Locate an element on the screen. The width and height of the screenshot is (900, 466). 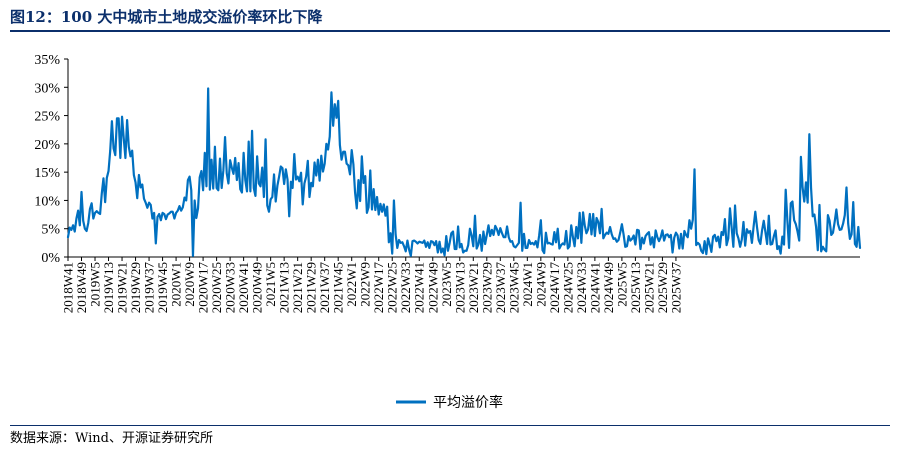
y-axis: 0% 5% 10% 15% 20% 25% 30% 35% is located at coordinates (51, 159).